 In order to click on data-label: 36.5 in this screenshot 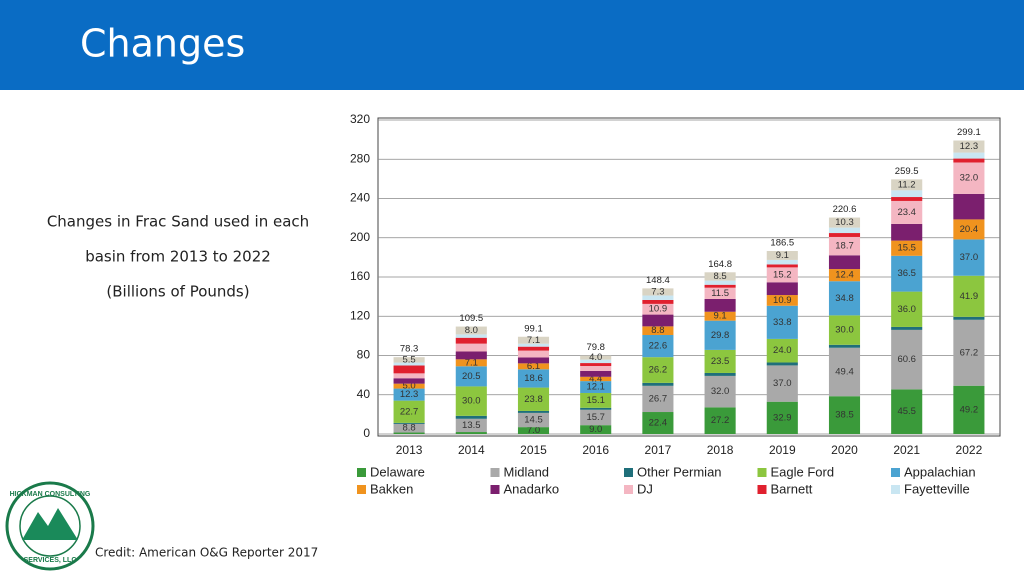, I will do `click(906, 273)`.